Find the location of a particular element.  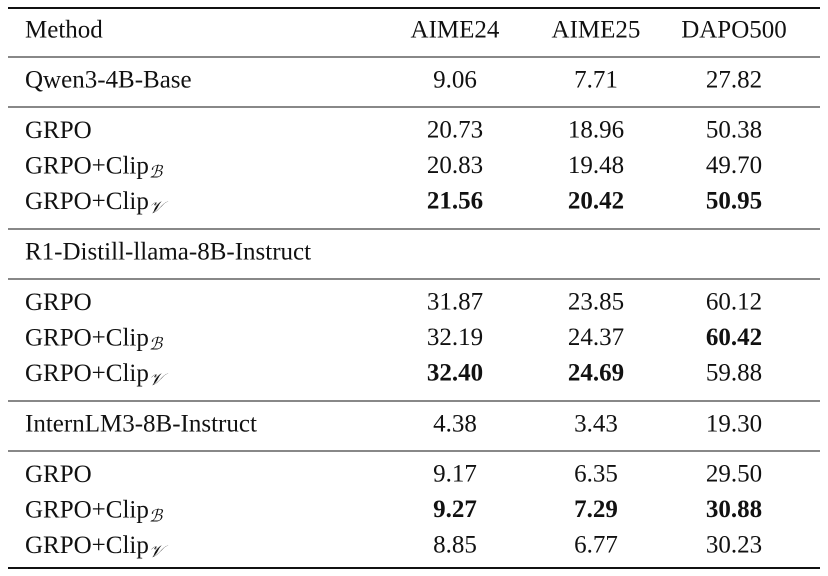

score-cell: 30.88 is located at coordinates (734, 509).